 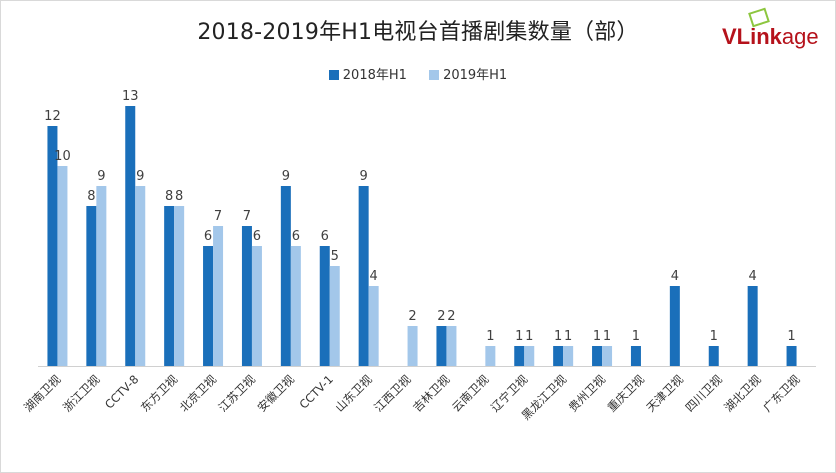 What do you see at coordinates (431, 393) in the screenshot?
I see `category-label-10: 吉林卫视` at bounding box center [431, 393].